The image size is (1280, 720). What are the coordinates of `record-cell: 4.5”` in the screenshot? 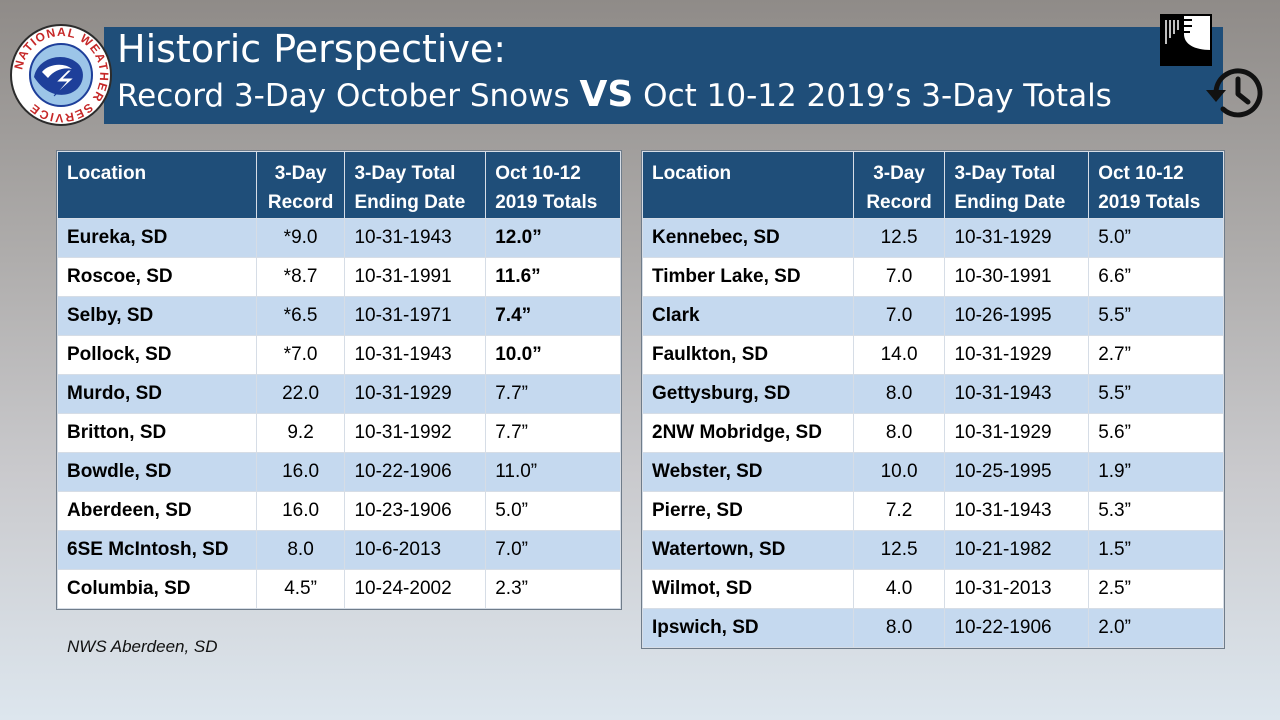 It's located at (300, 589).